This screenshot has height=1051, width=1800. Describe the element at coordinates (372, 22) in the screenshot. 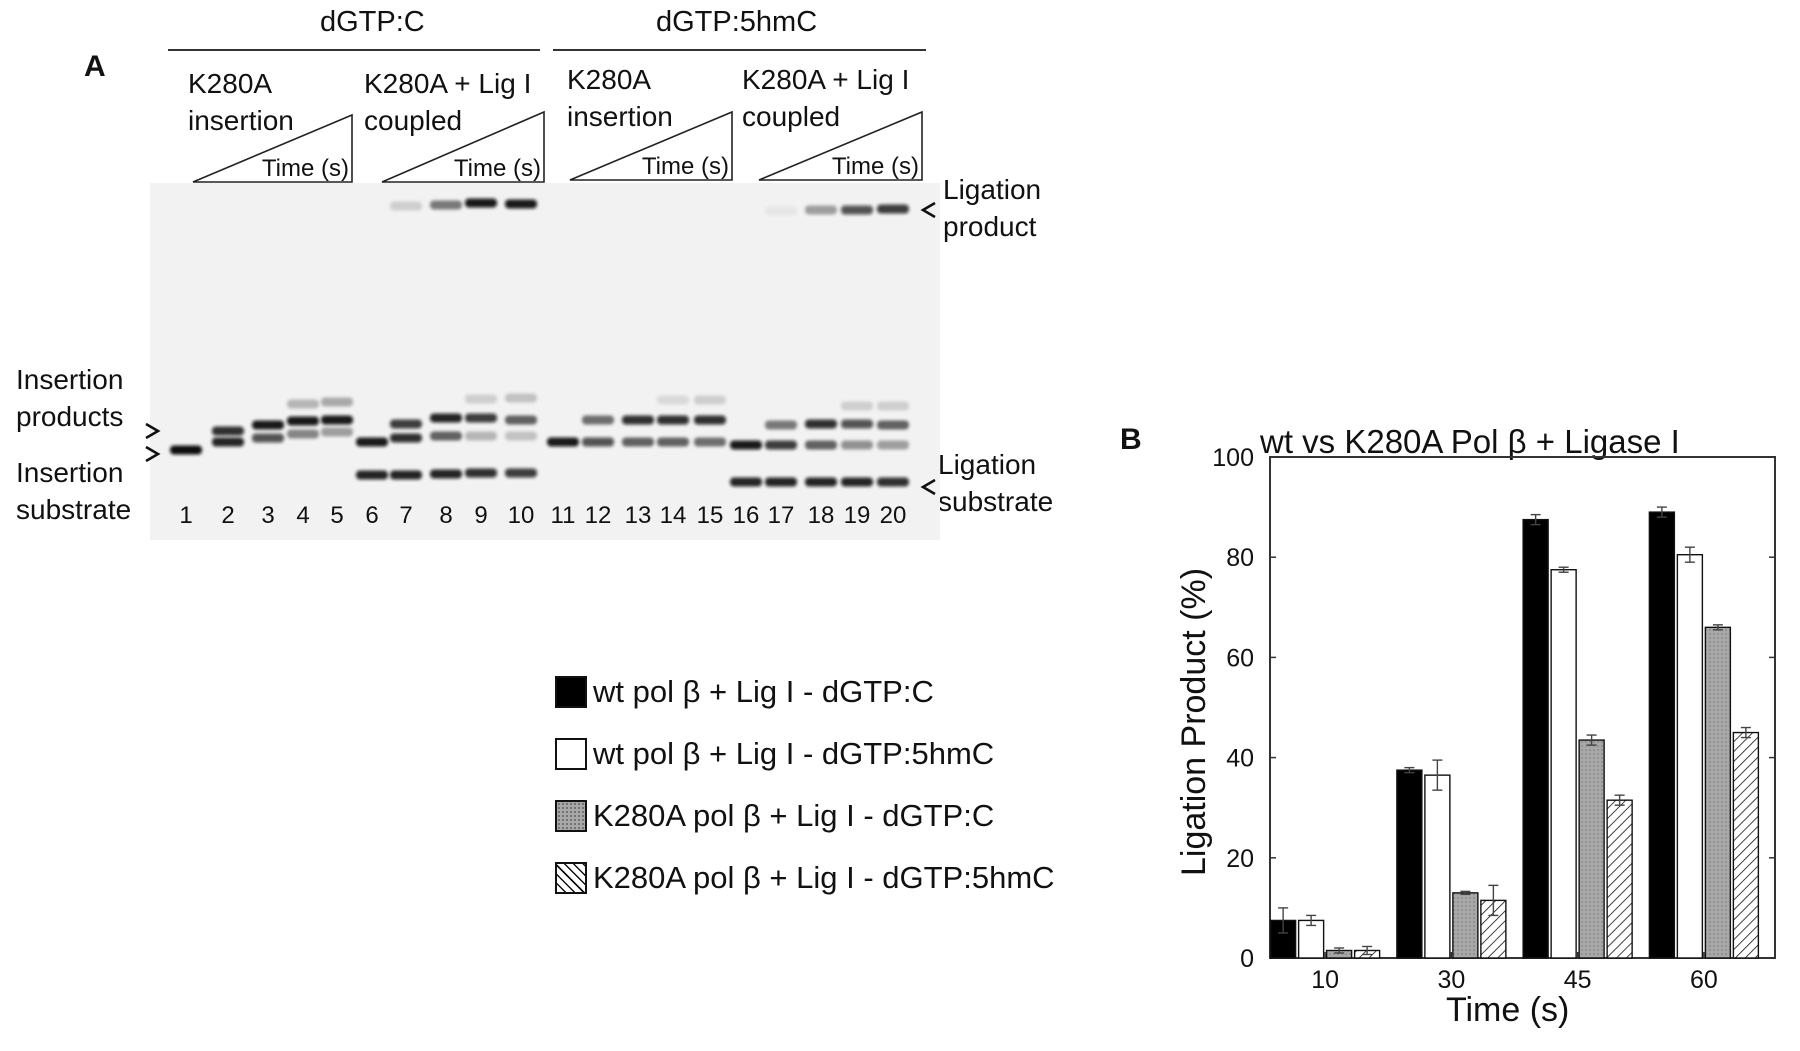

I see `group-header-dgtp-c: dGTP:C` at that location.